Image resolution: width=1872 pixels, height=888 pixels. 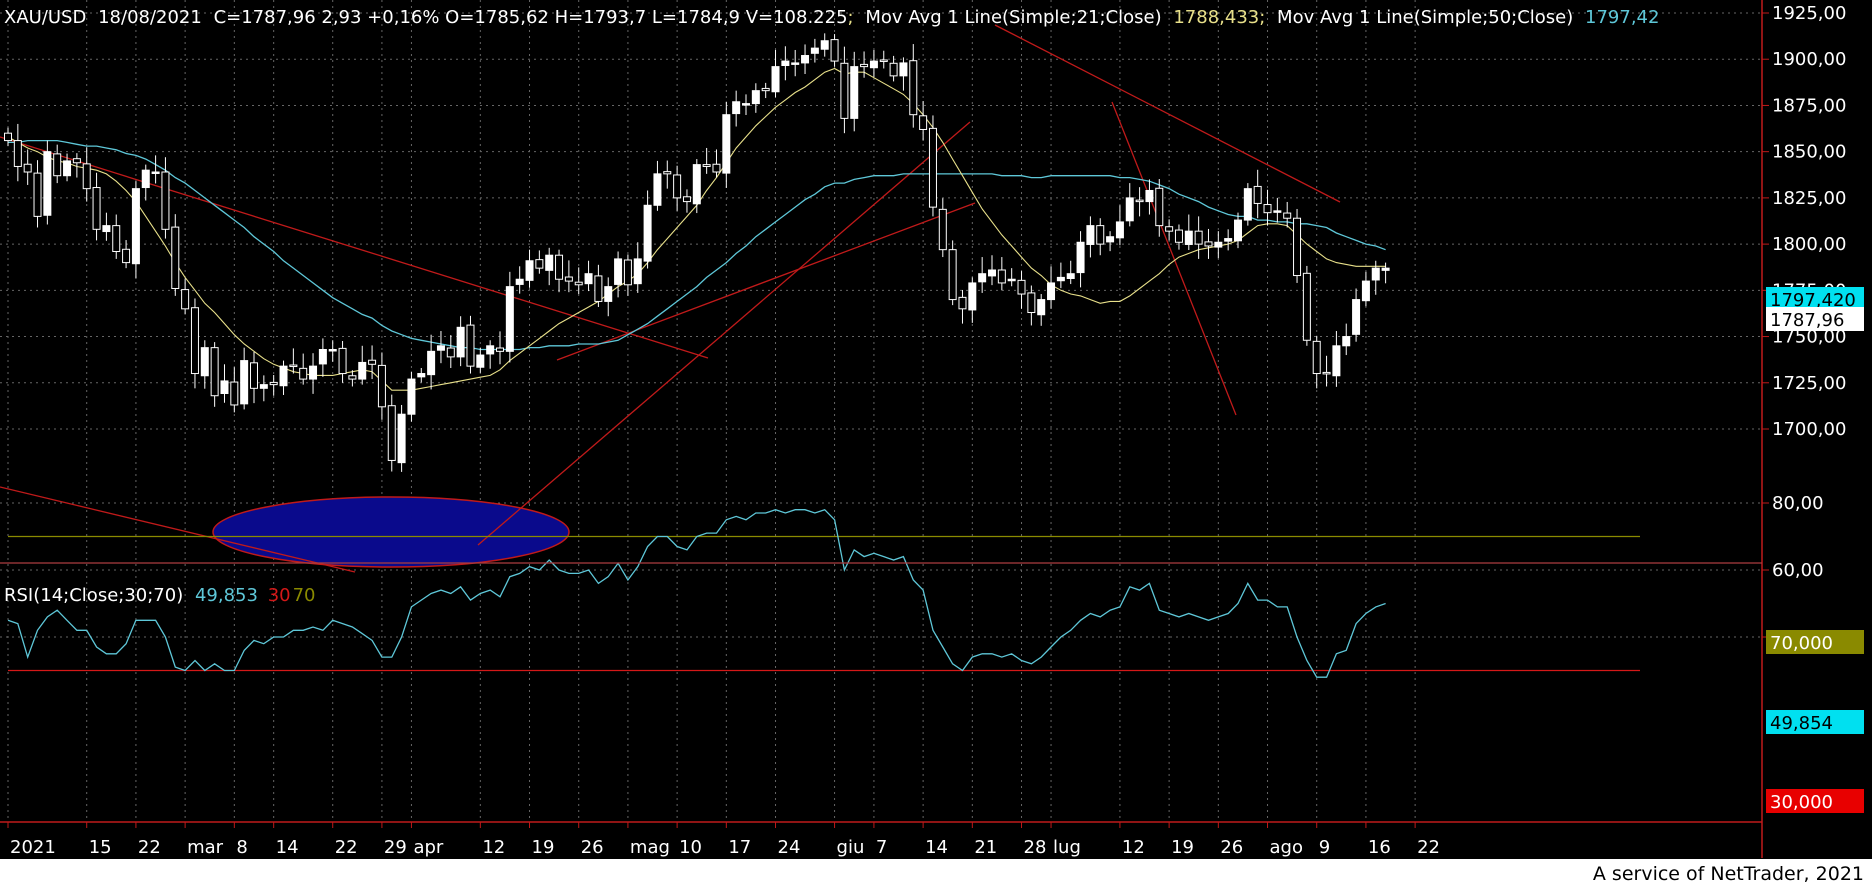 What do you see at coordinates (346, 847) in the screenshot?
I see `x-tick-label-6: 22` at bounding box center [346, 847].